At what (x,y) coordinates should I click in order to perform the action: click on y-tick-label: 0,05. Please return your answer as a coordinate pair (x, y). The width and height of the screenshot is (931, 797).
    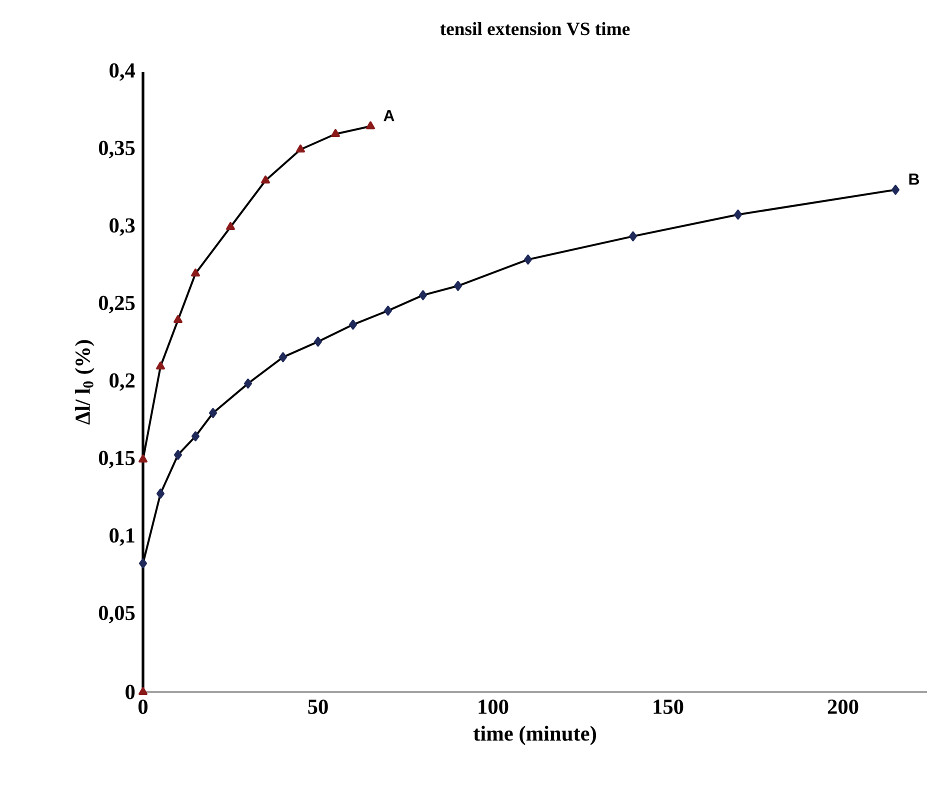
    Looking at the image, I should click on (116, 615).